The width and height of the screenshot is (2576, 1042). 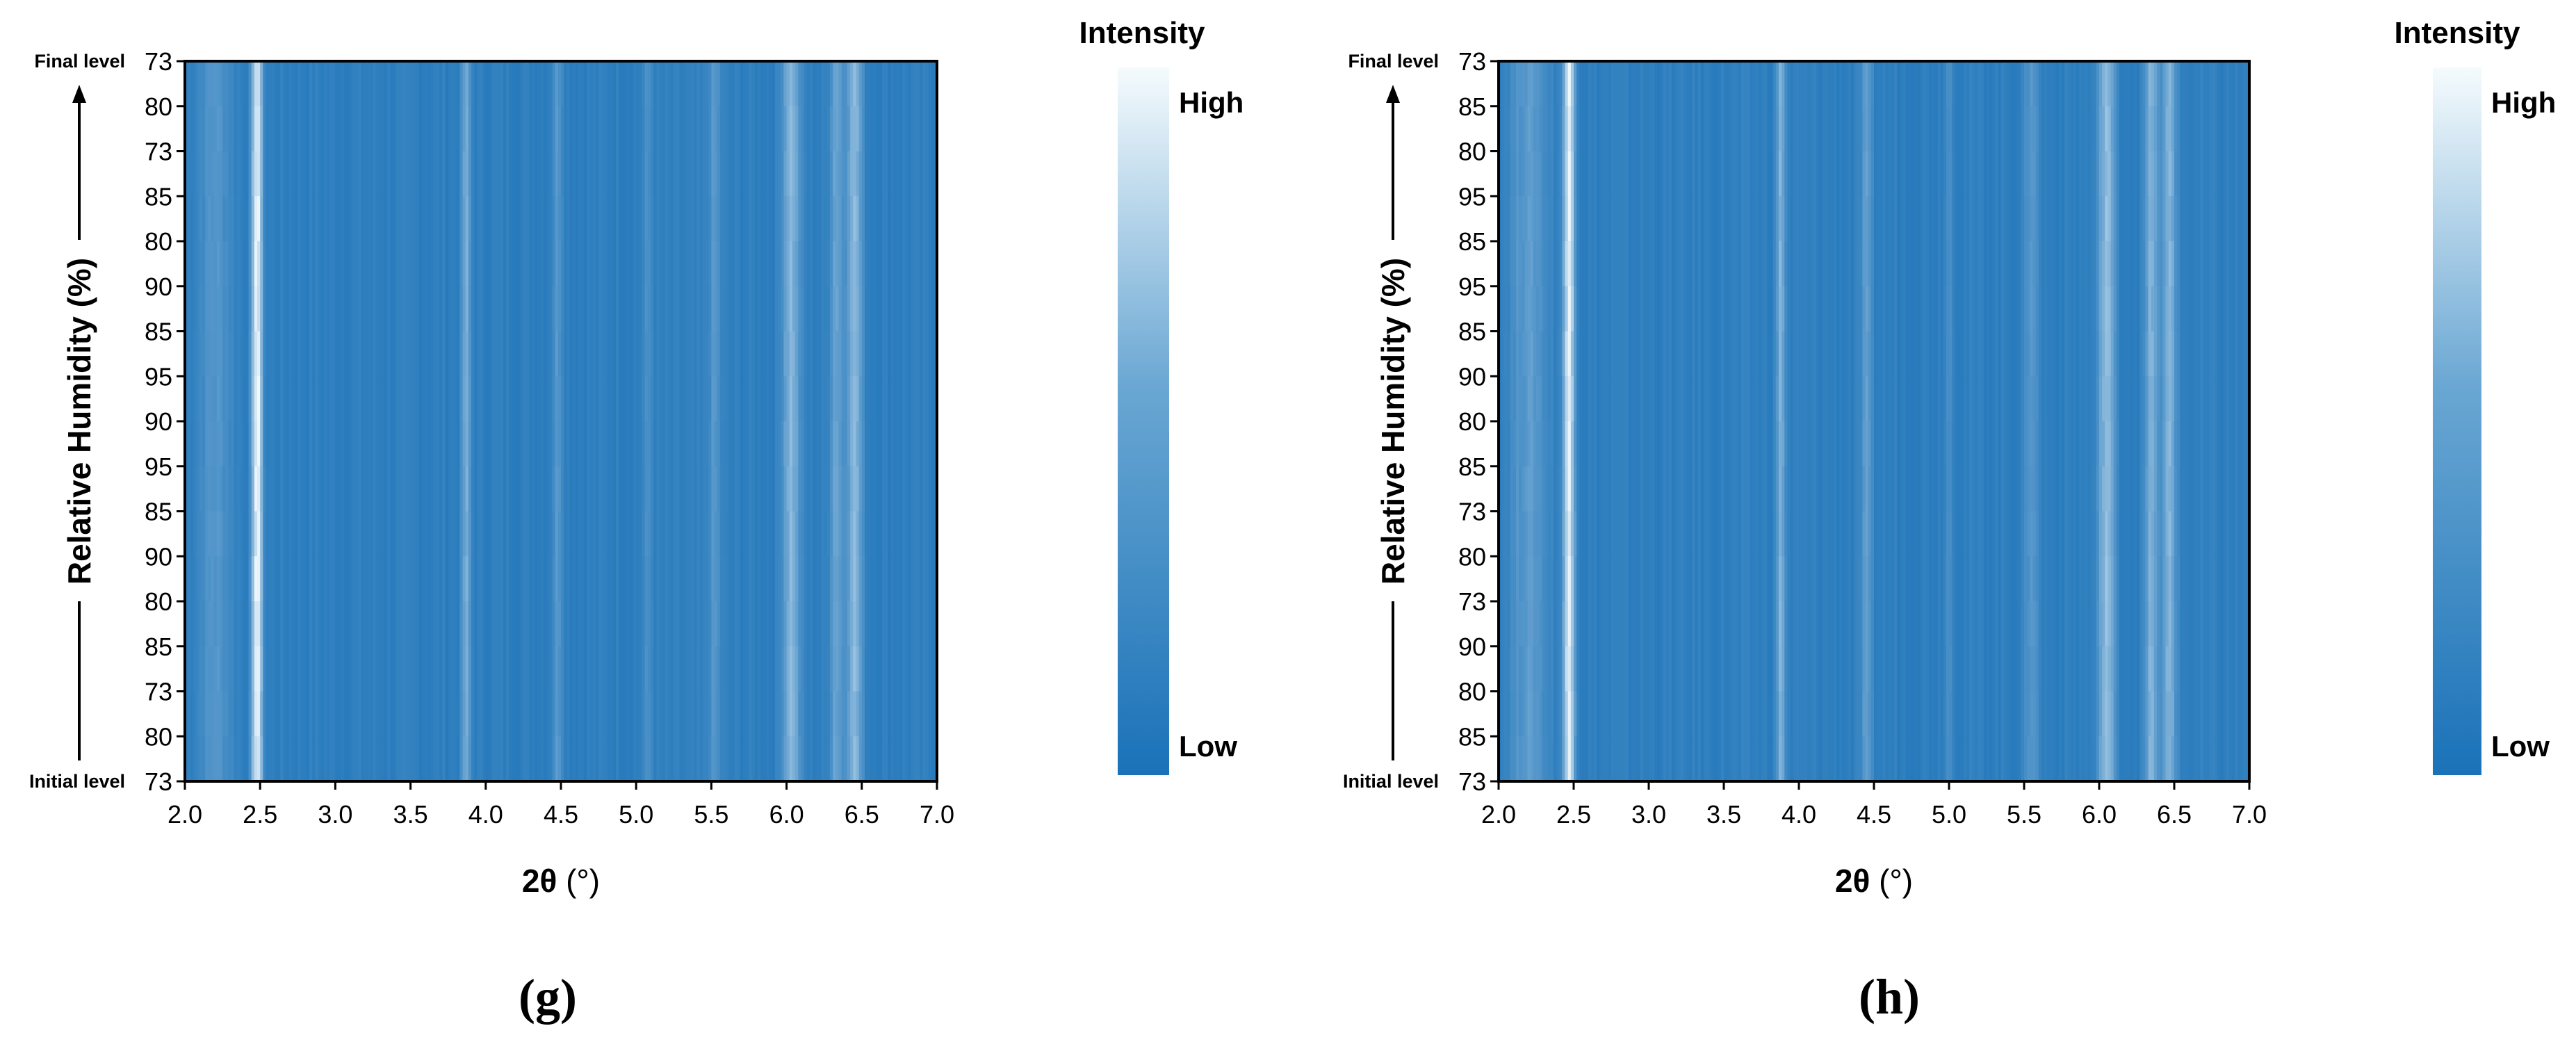 I want to click on y-tick-label: 80, so click(x=158, y=242).